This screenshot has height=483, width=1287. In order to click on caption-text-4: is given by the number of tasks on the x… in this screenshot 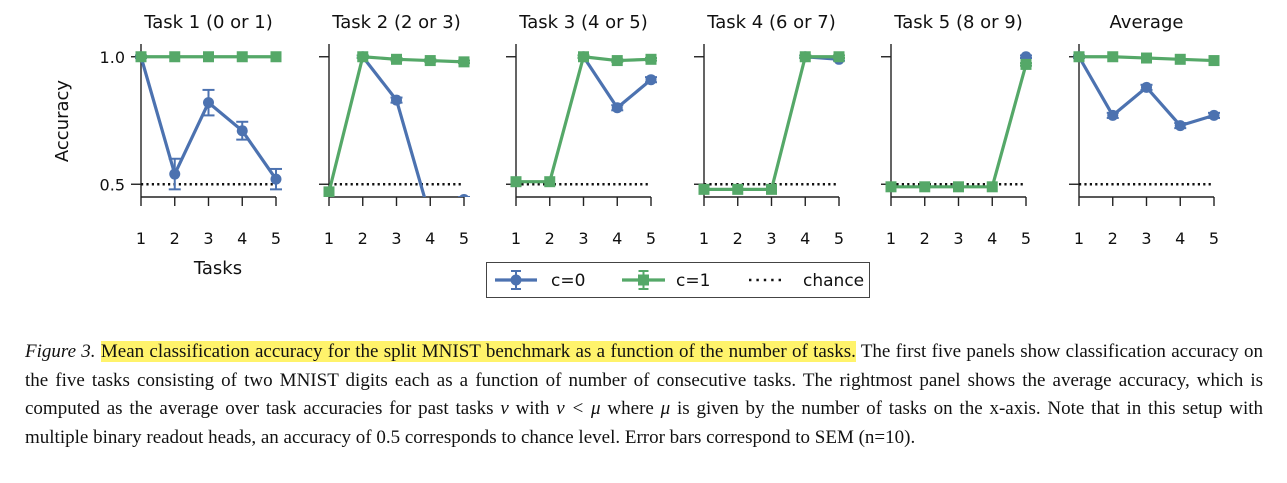, I will do `click(644, 423)`.